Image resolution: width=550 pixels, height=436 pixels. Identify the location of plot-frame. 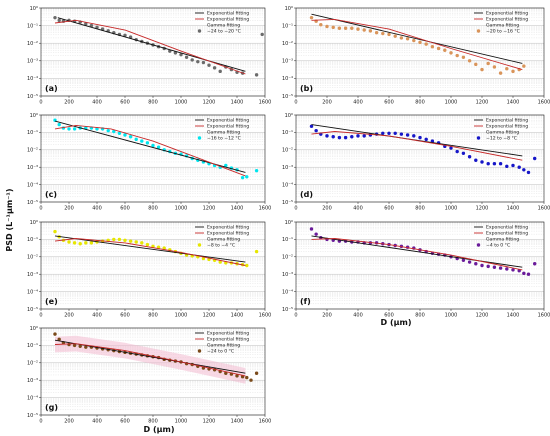
(153, 371).